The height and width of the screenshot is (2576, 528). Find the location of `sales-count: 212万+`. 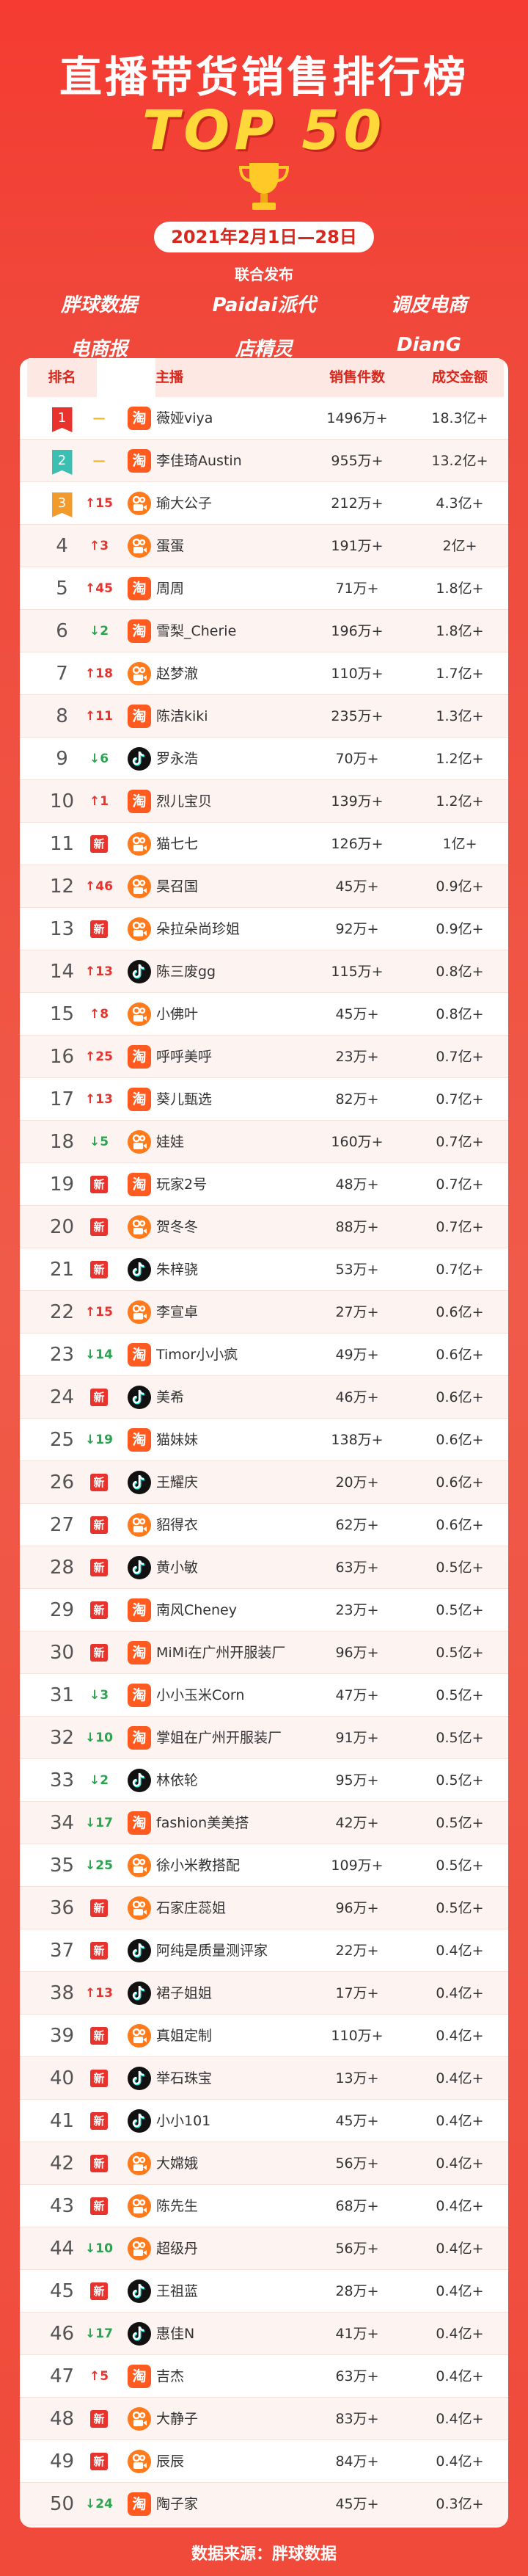

sales-count: 212万+ is located at coordinates (357, 503).